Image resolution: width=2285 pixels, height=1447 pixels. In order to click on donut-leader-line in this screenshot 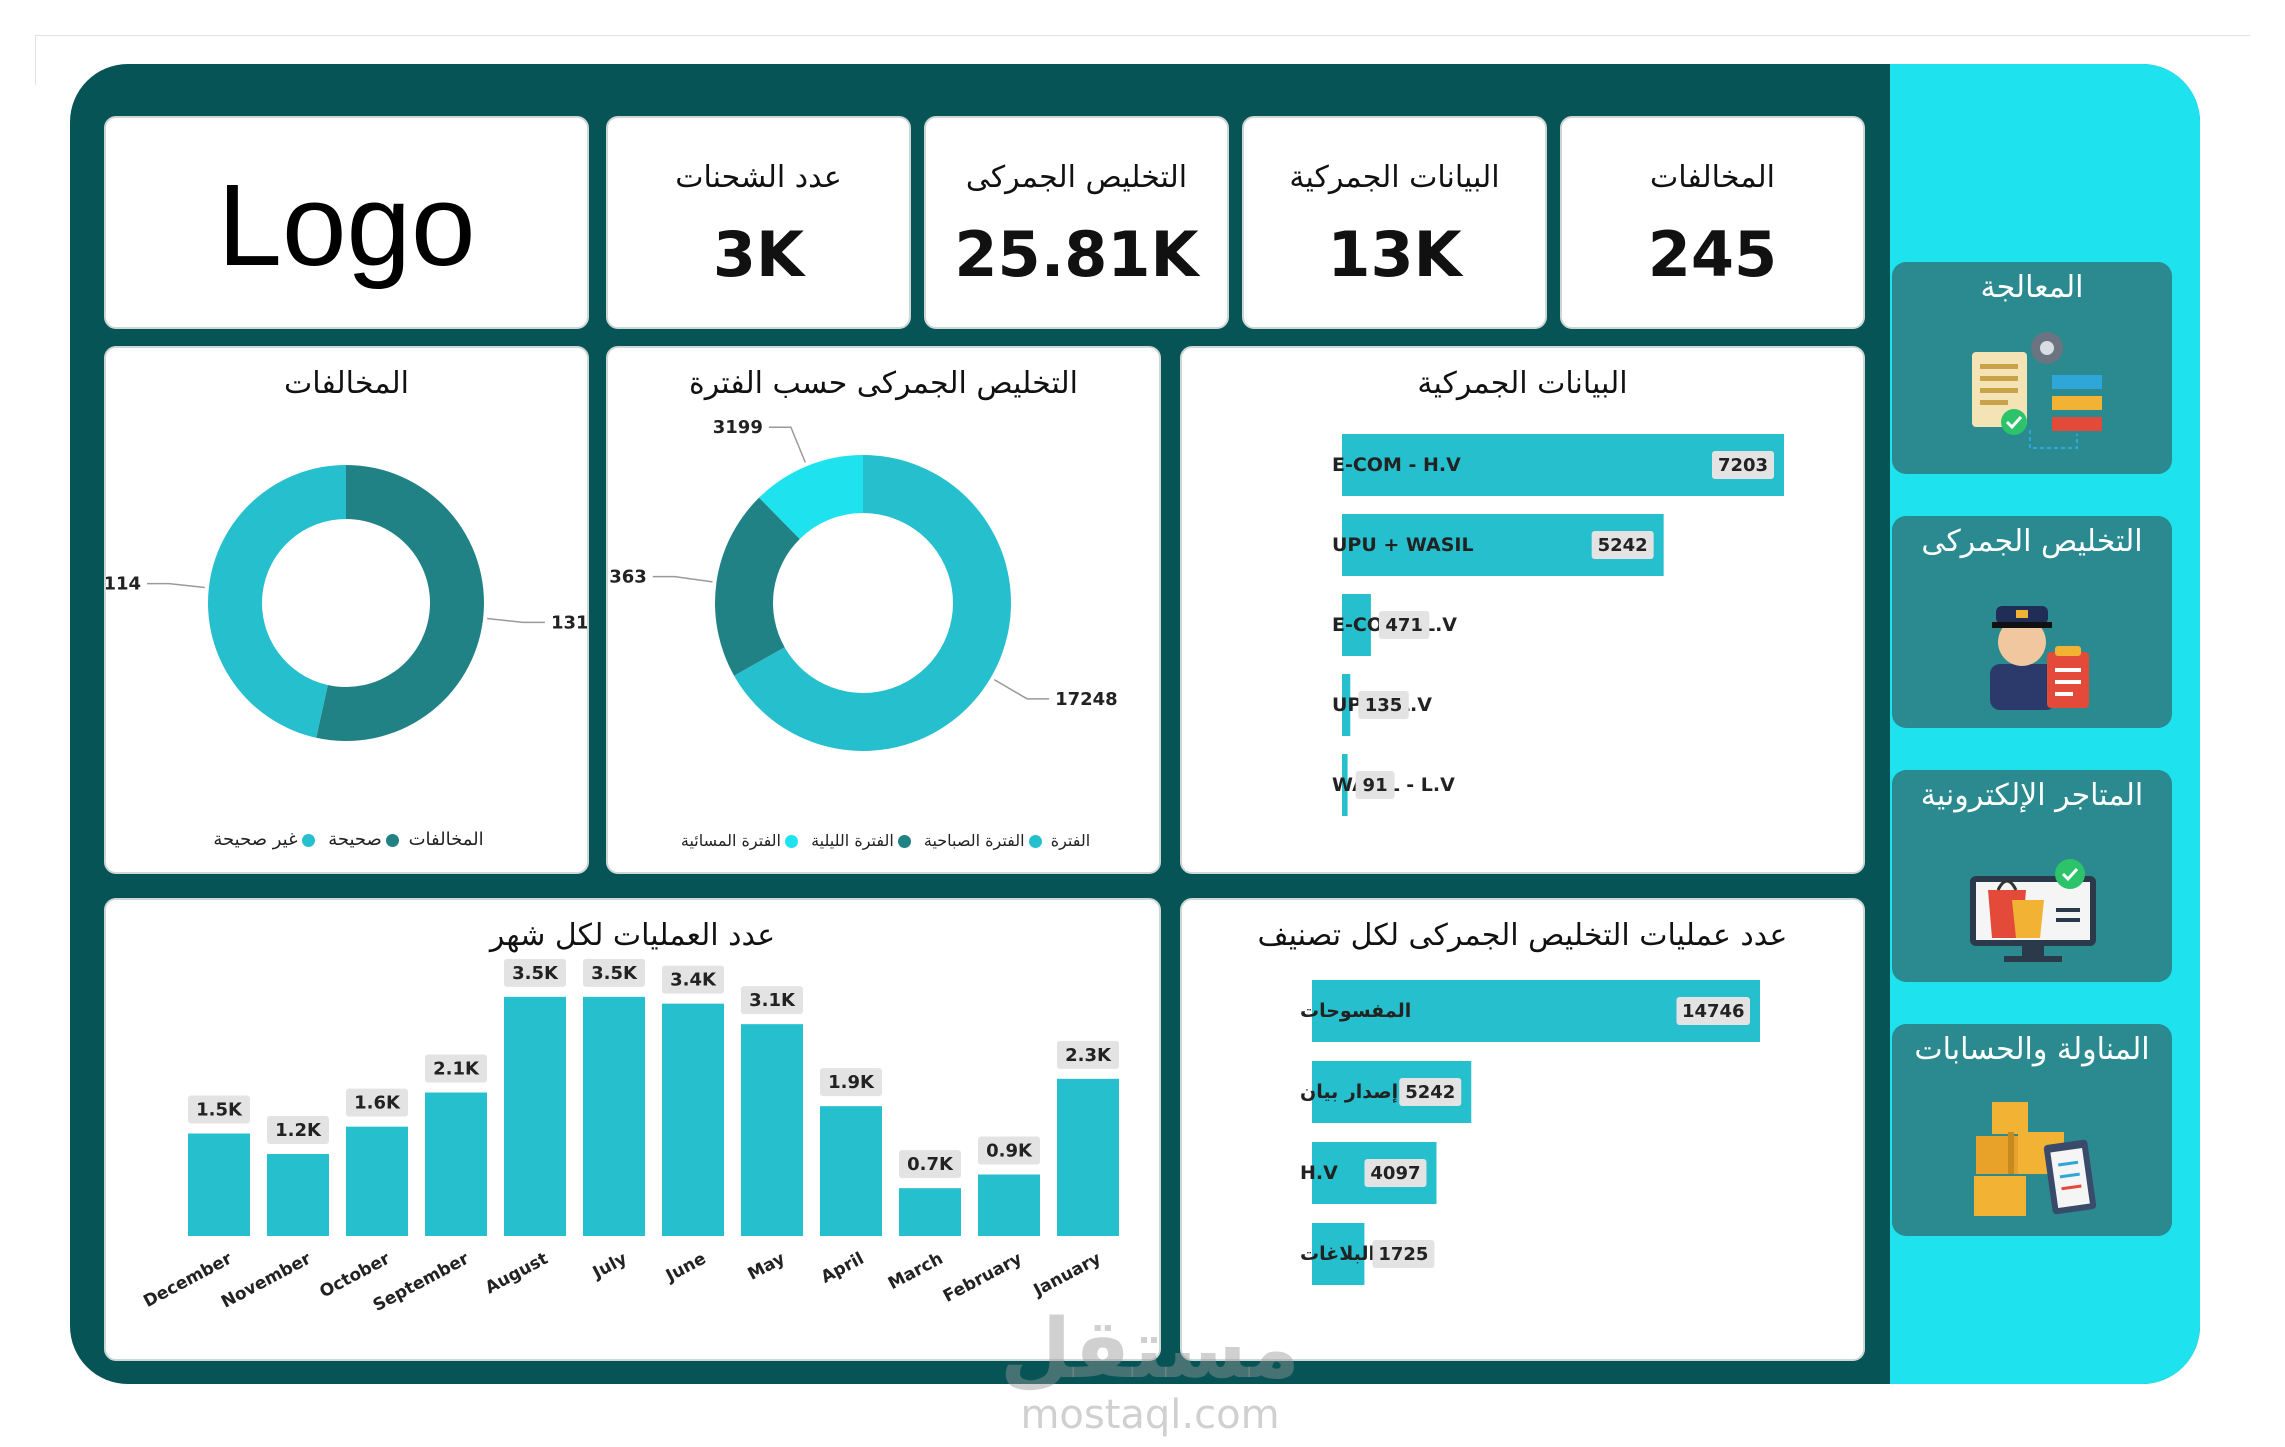, I will do `click(682, 579)`.